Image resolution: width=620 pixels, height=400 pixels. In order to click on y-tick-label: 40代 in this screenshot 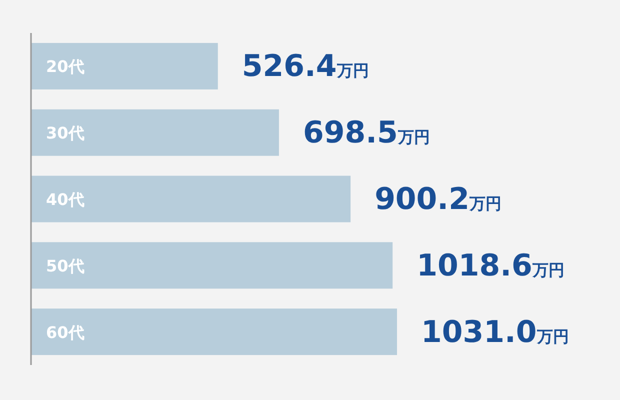, I will do `click(65, 199)`.